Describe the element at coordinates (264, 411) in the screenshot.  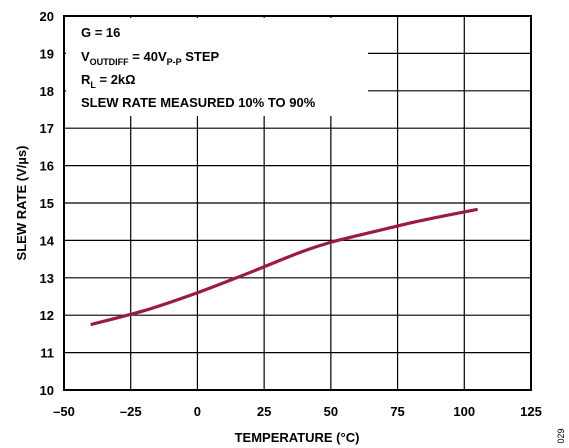
I see `x-tick-label: 25` at that location.